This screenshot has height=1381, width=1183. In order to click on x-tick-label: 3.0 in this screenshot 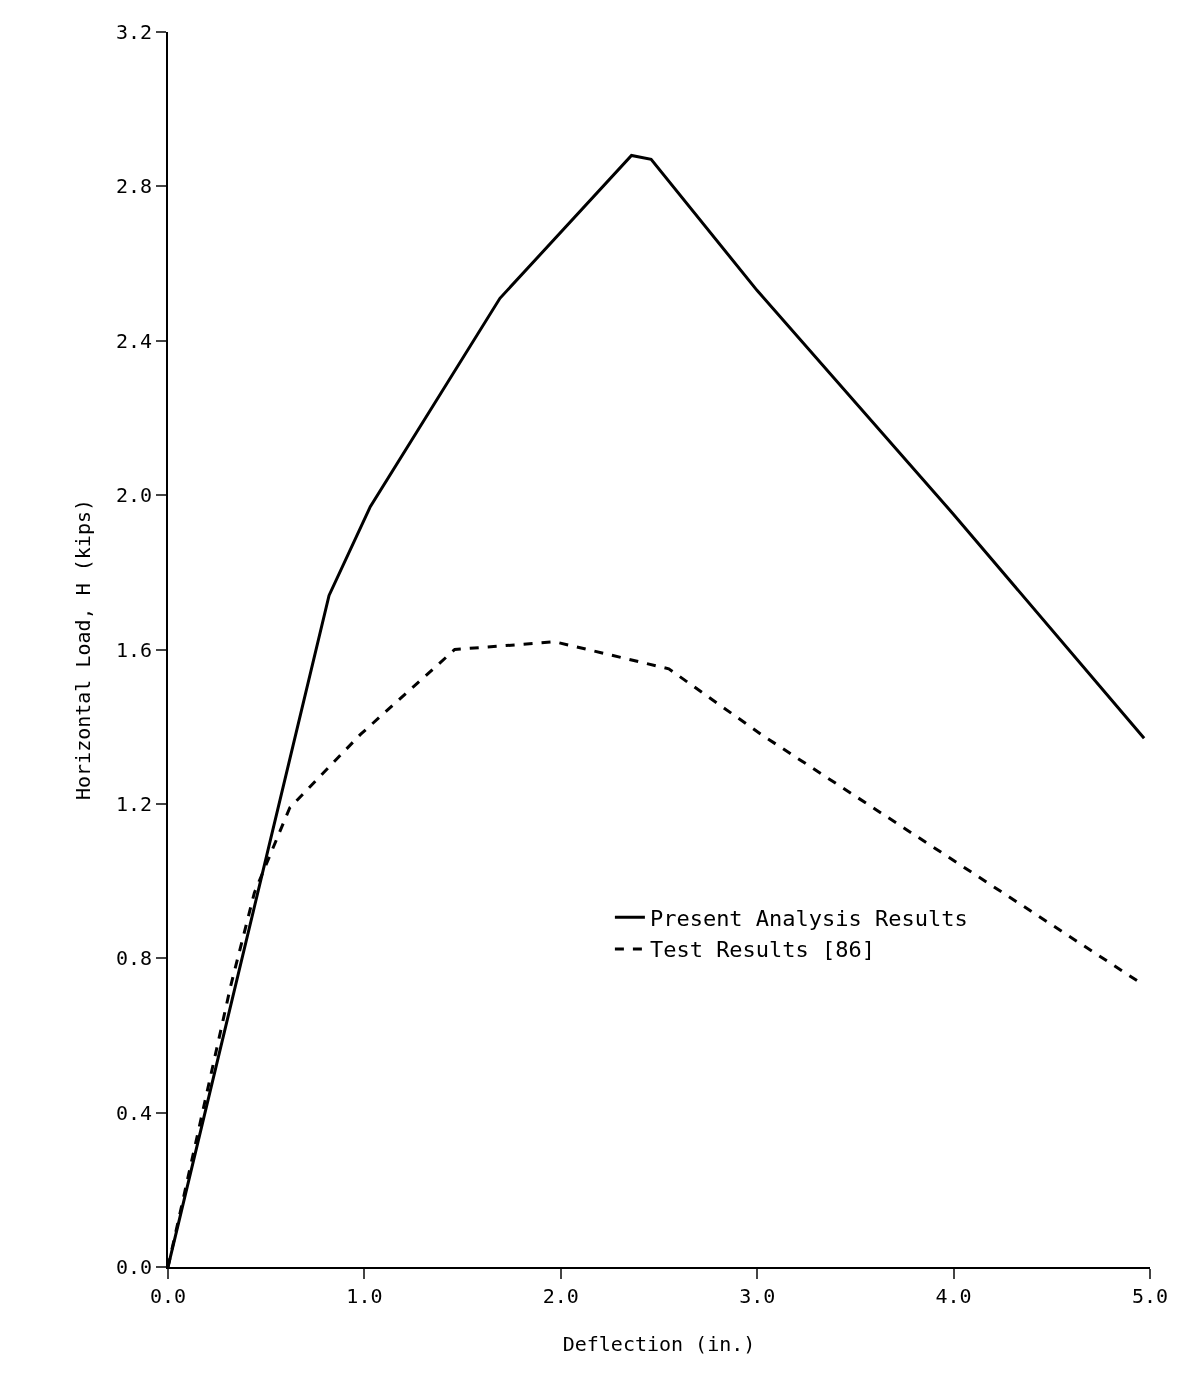, I will do `click(757, 1296)`.